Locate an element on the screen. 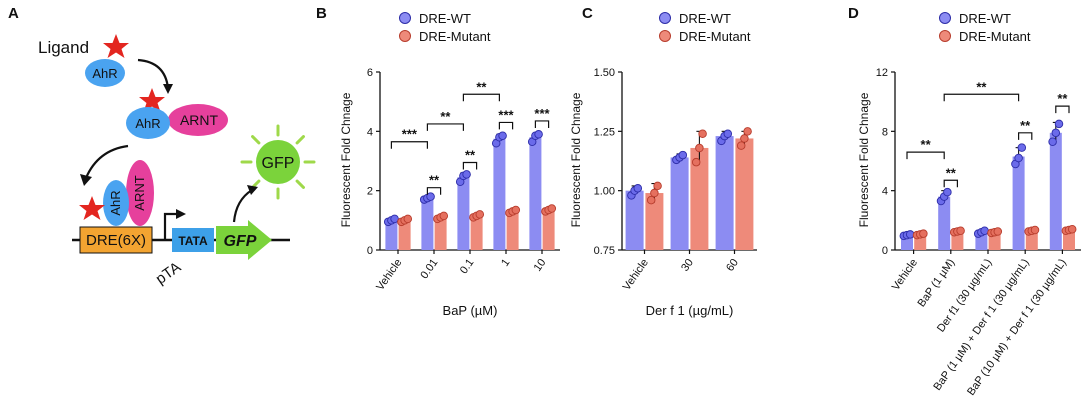 This screenshot has height=408, width=1084. ahr-oval-mid is located at coordinates (148, 123).